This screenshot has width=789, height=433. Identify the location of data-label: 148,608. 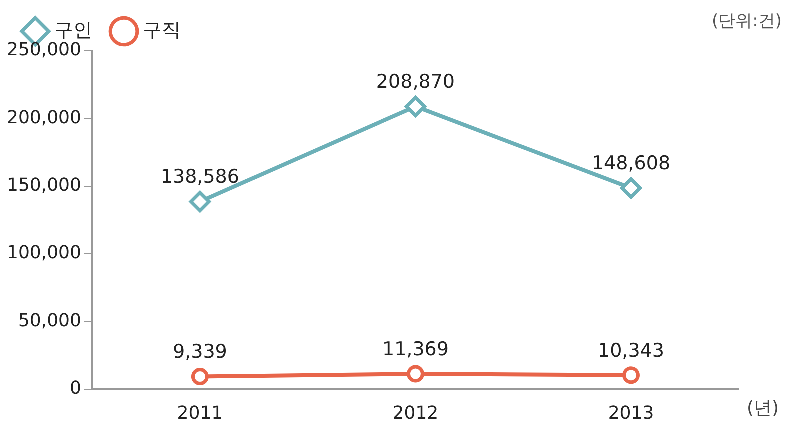
(631, 163).